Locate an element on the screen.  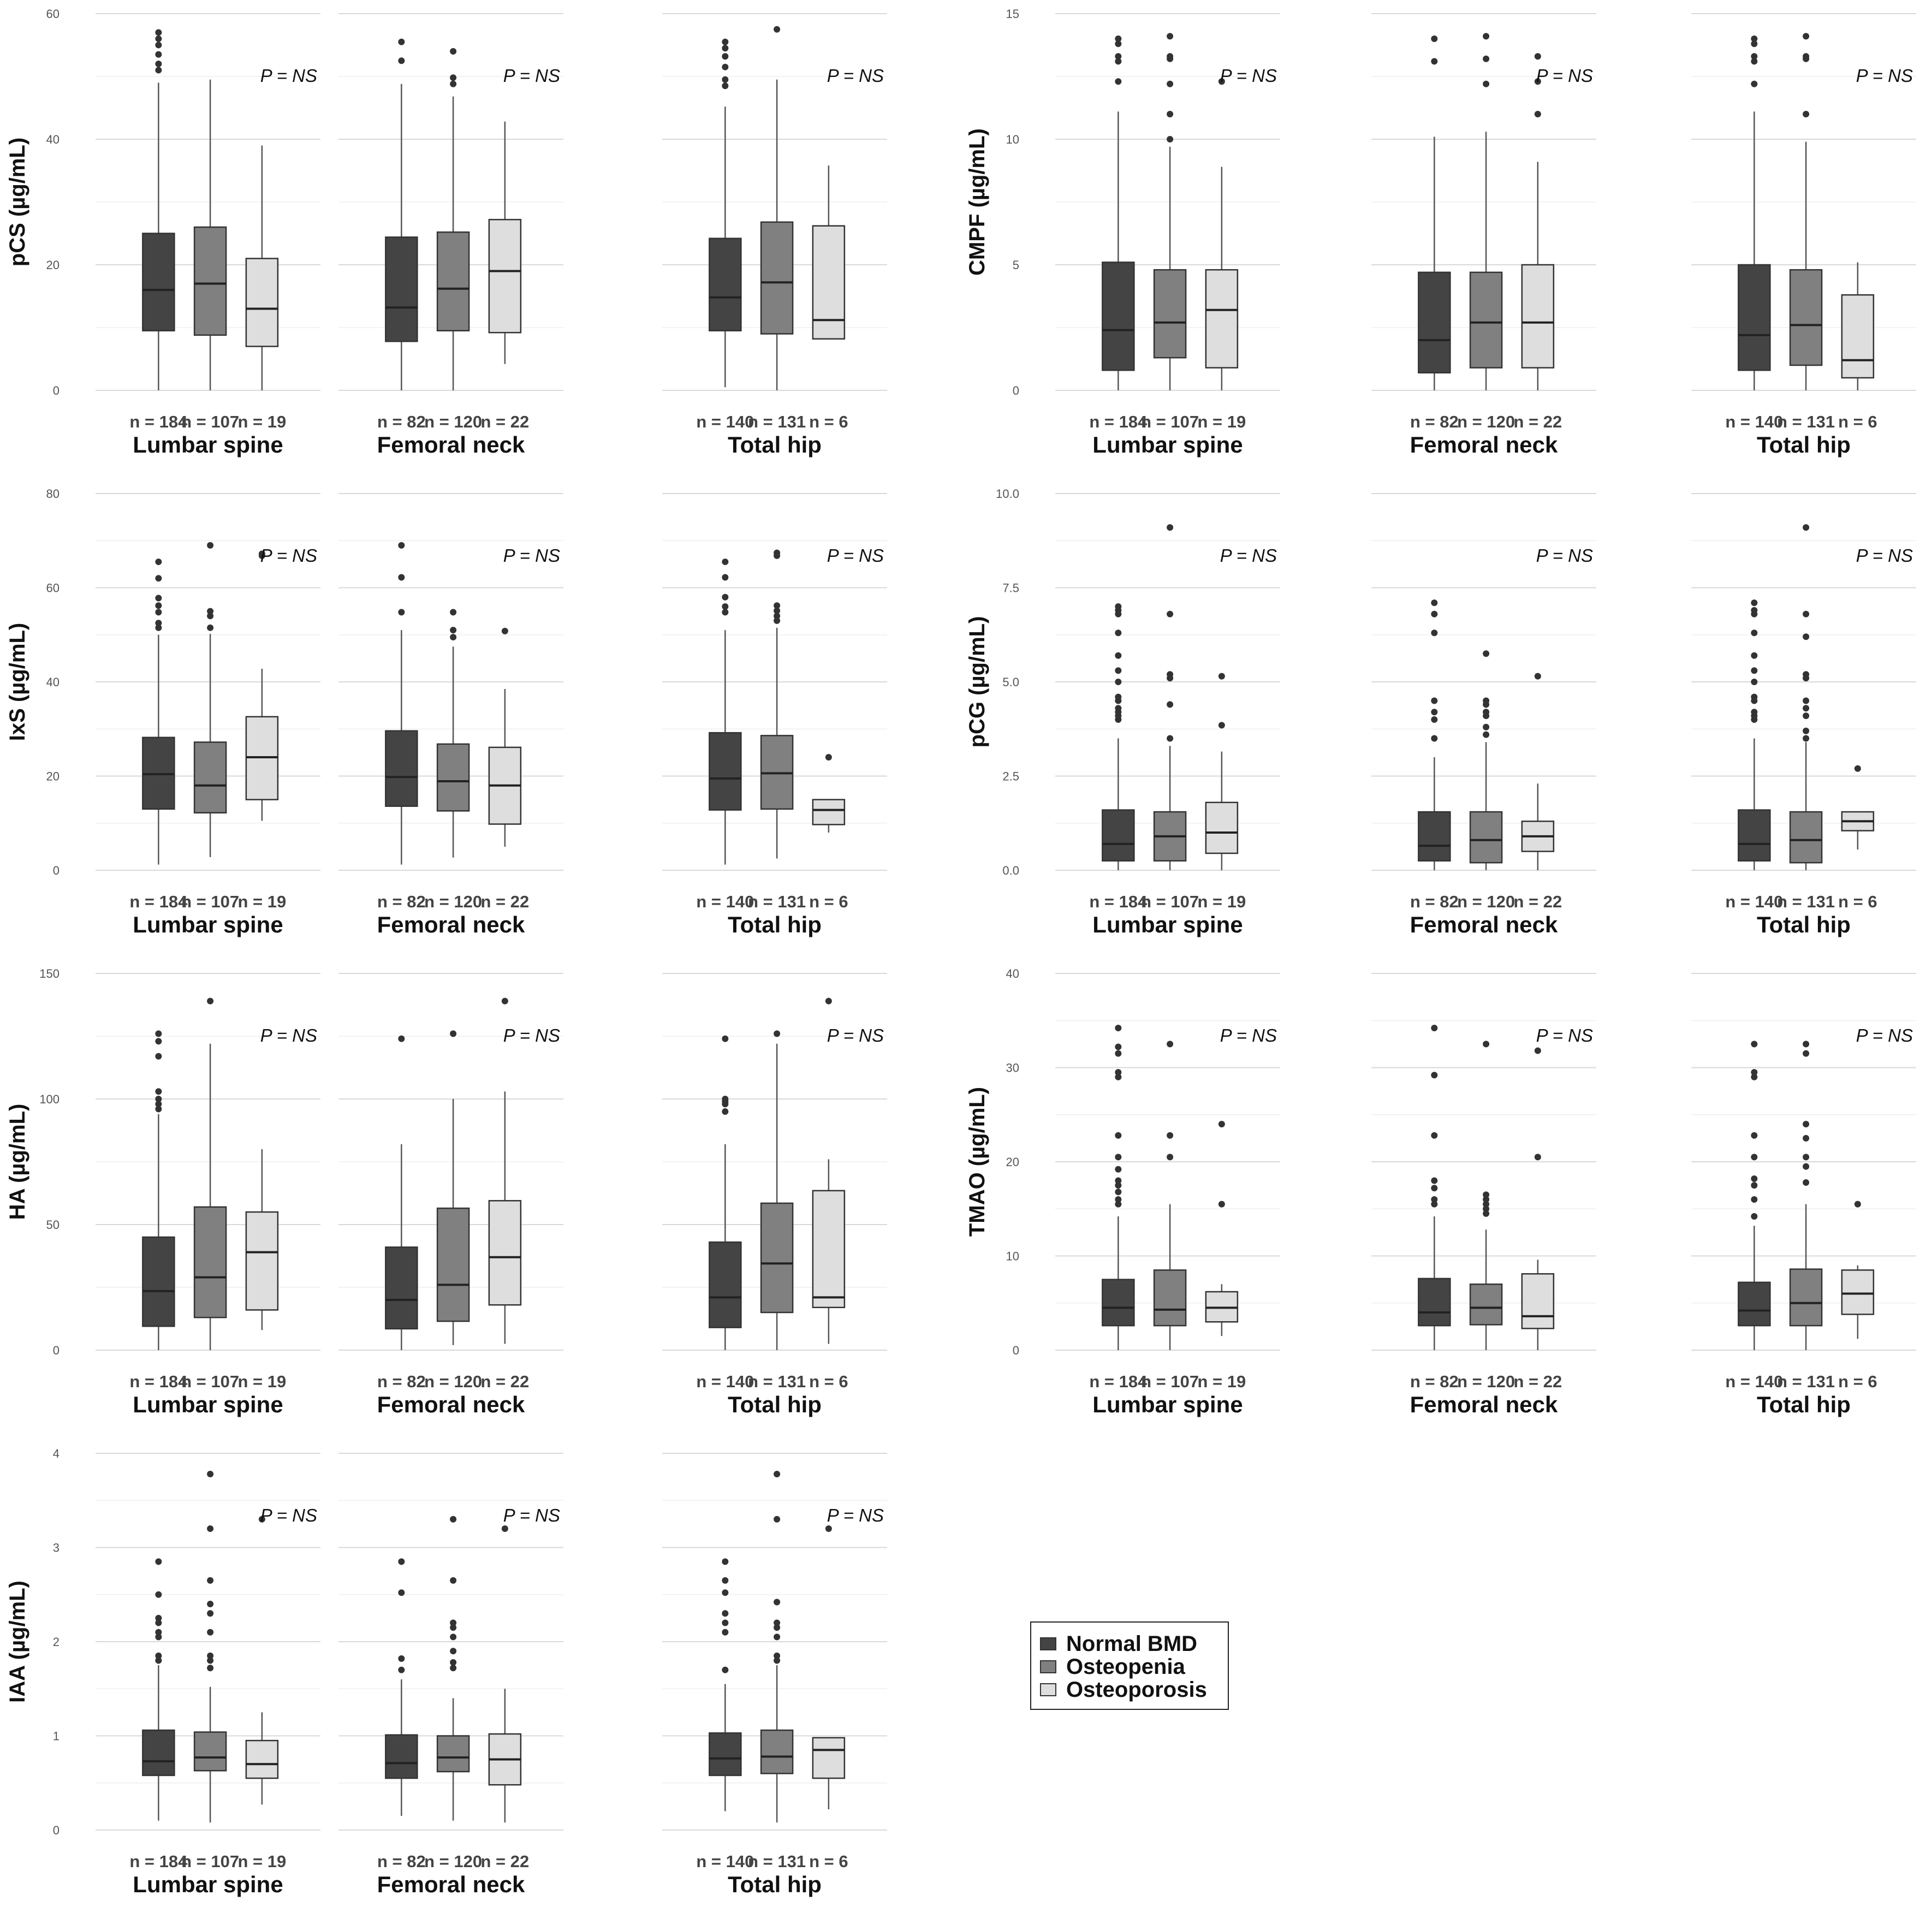
site-label: Total hip is located at coordinates (775, 1884).